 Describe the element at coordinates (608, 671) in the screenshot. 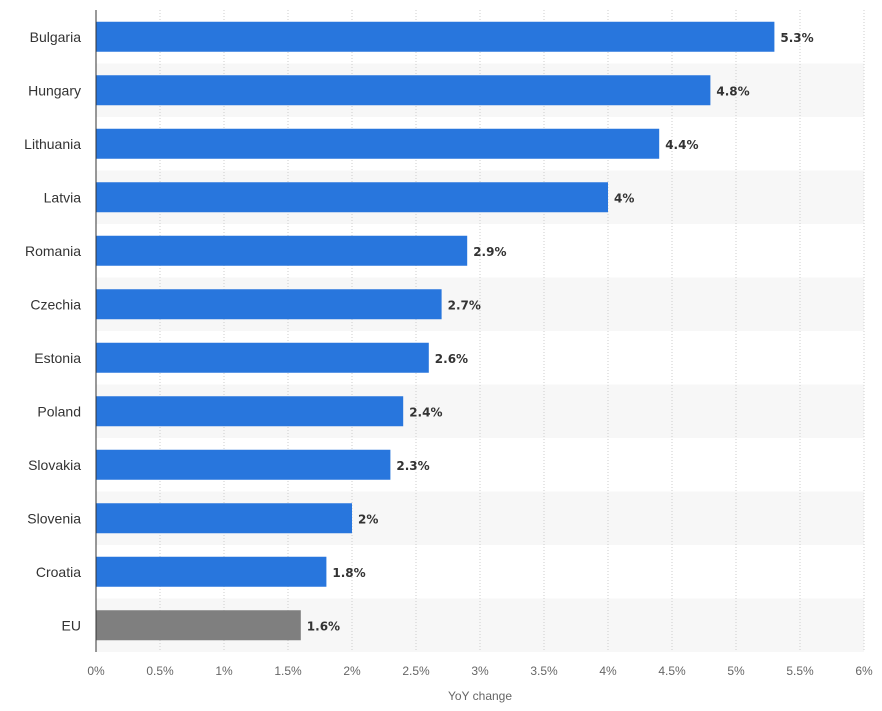

I see `x-tick-label: 4%` at that location.